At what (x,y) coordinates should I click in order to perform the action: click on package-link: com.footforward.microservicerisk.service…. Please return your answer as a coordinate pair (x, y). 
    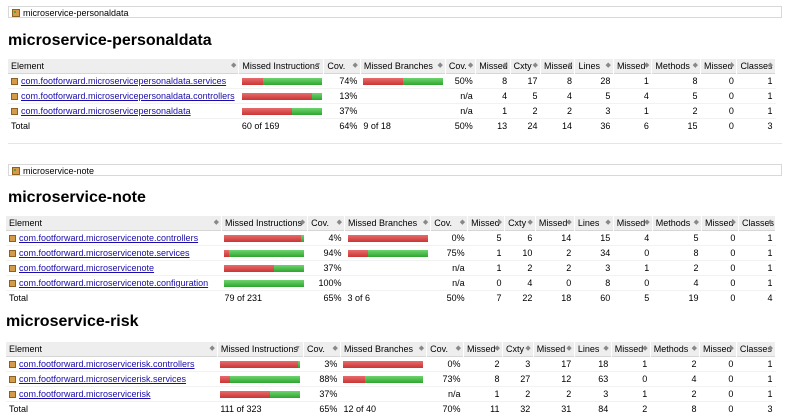
    Looking at the image, I should click on (103, 379).